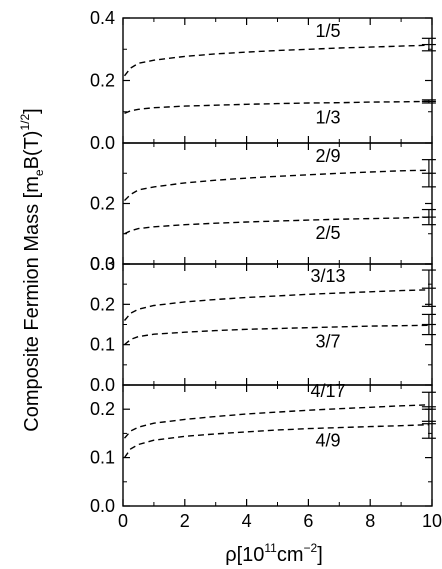  I want to click on series-label: 4/9, so click(327, 441).